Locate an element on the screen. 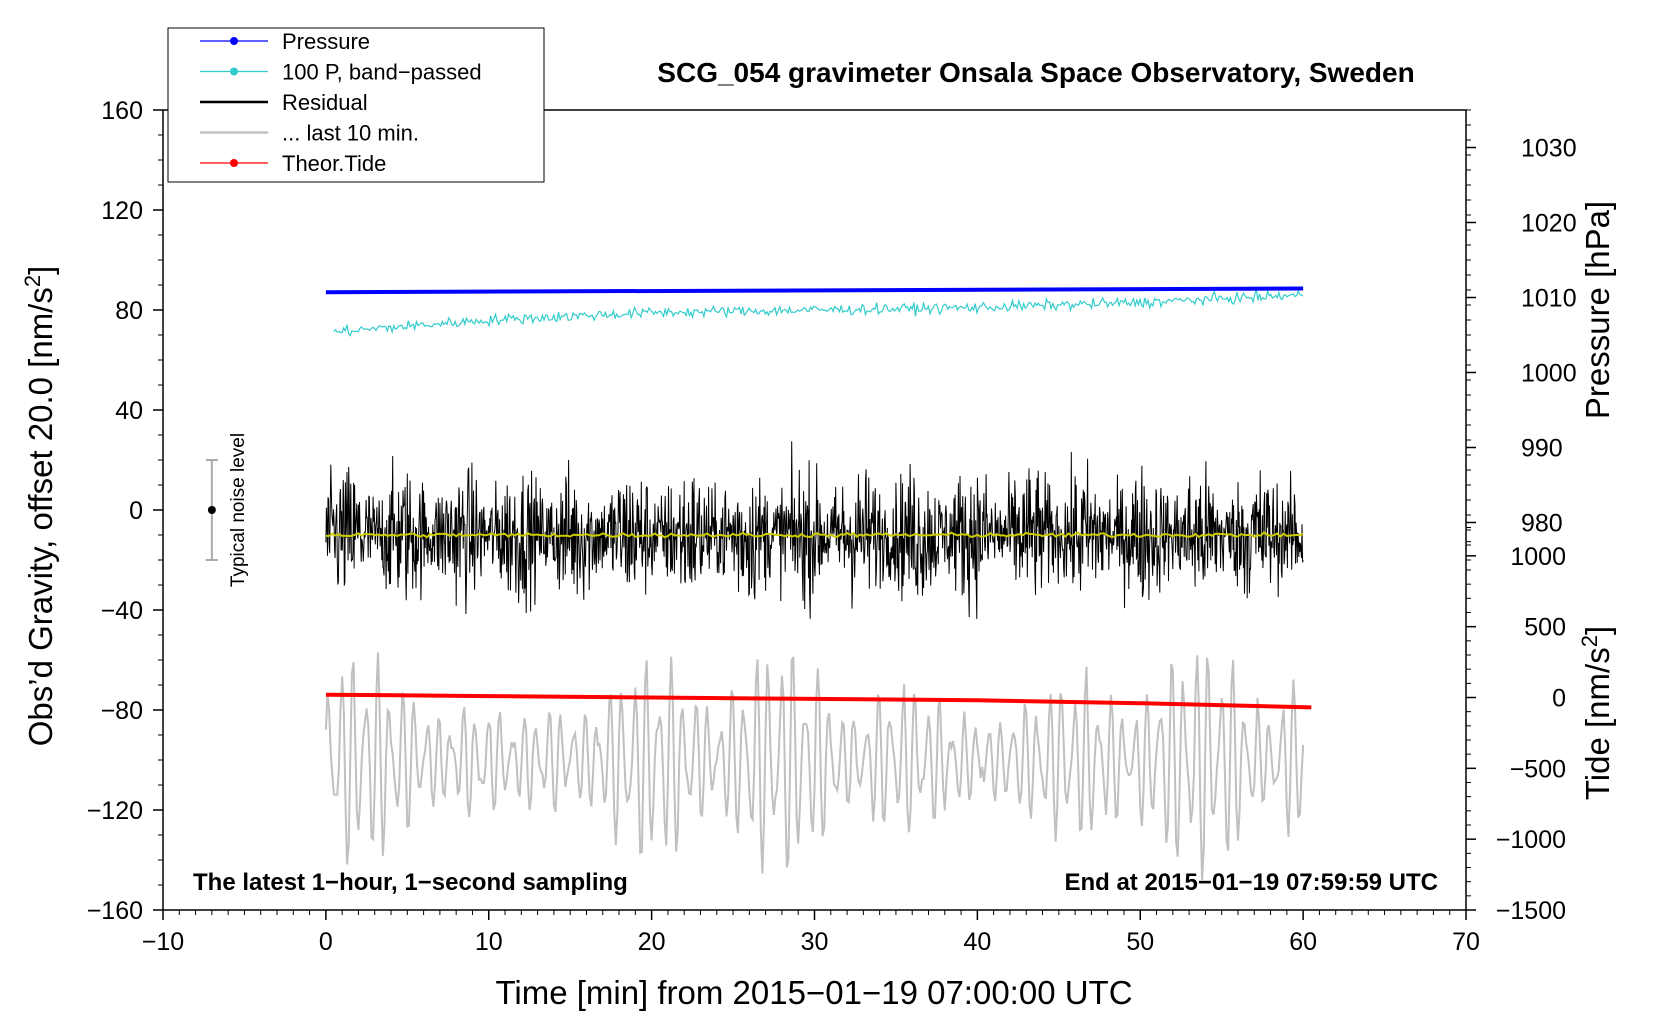 Image resolution: width=1660 pixels, height=1020 pixels. legend-marker-100-p-band-passed is located at coordinates (234, 71).